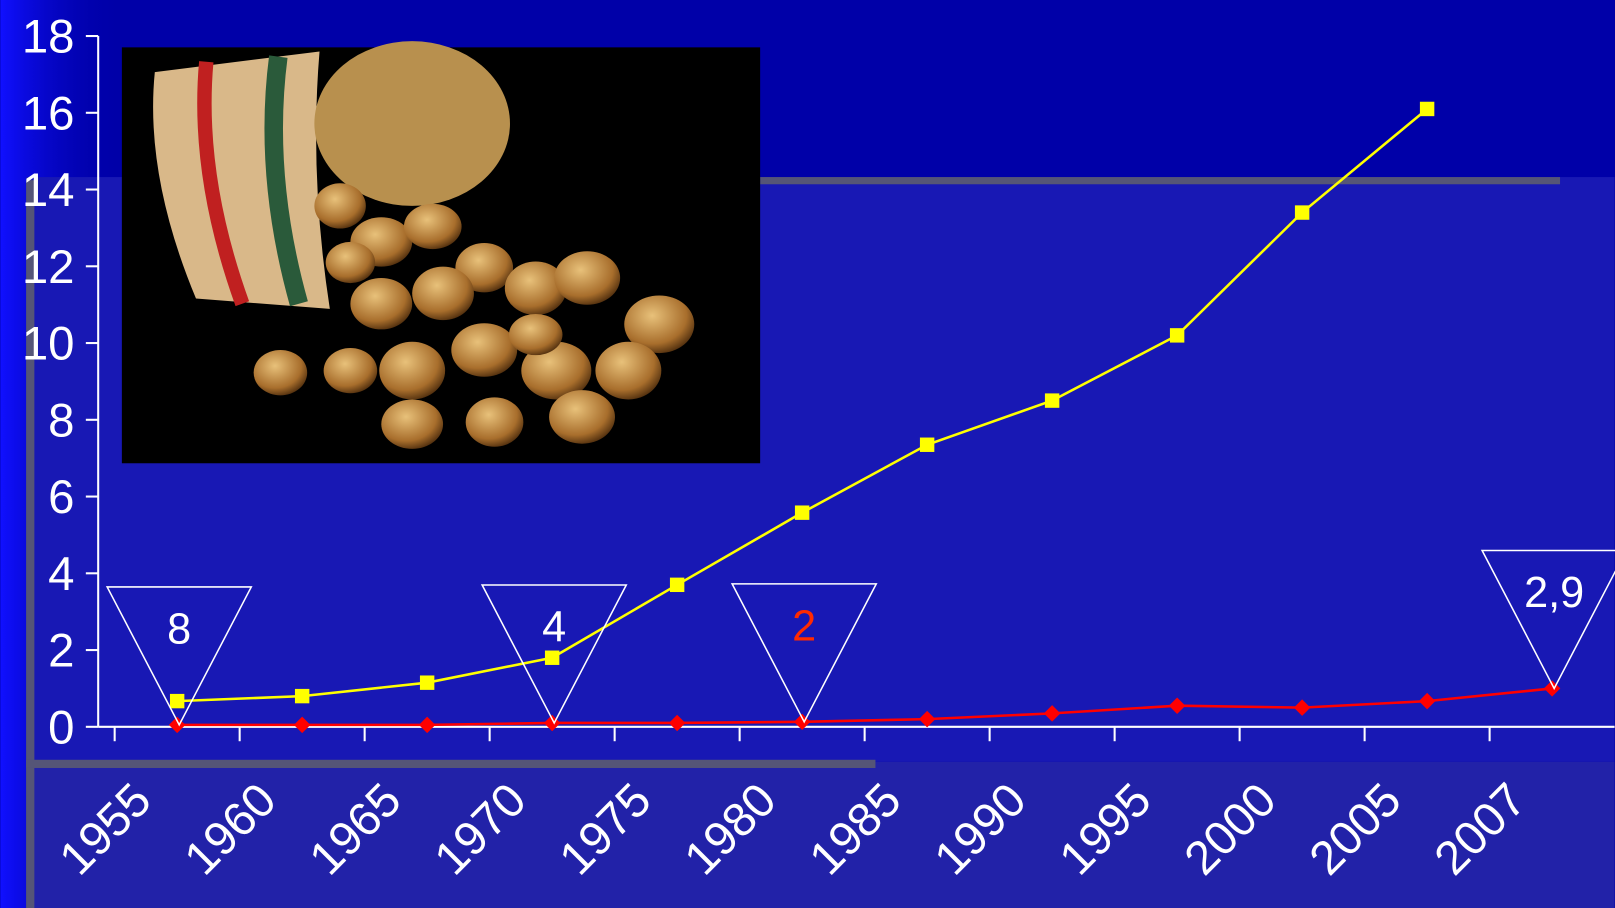 This screenshot has width=1615, height=908. What do you see at coordinates (48, 267) in the screenshot?
I see `y-tick-label: 12` at bounding box center [48, 267].